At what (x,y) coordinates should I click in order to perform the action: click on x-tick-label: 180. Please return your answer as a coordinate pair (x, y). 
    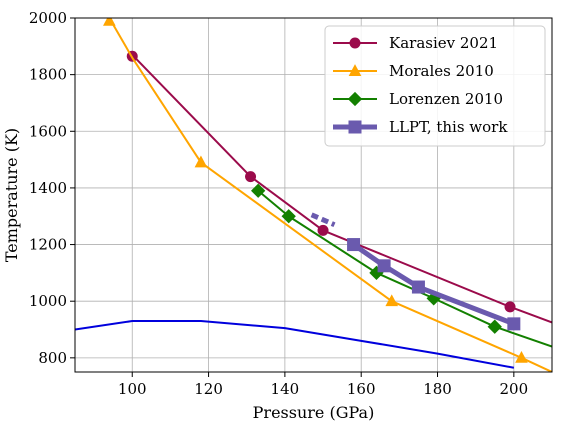
    Looking at the image, I should click on (437, 389).